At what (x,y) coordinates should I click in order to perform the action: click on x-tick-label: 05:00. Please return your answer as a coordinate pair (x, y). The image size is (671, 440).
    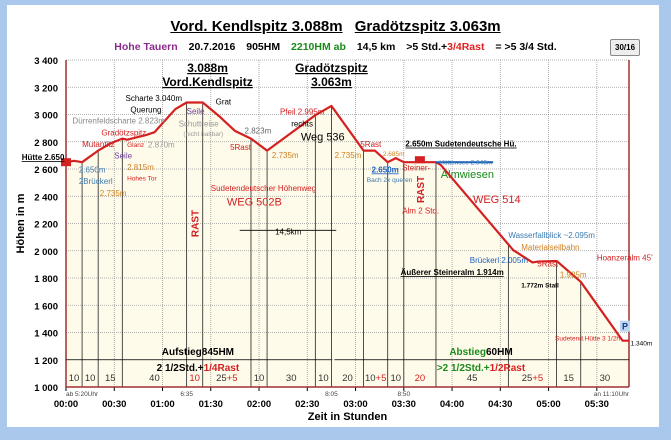
    Looking at the image, I should click on (548, 404).